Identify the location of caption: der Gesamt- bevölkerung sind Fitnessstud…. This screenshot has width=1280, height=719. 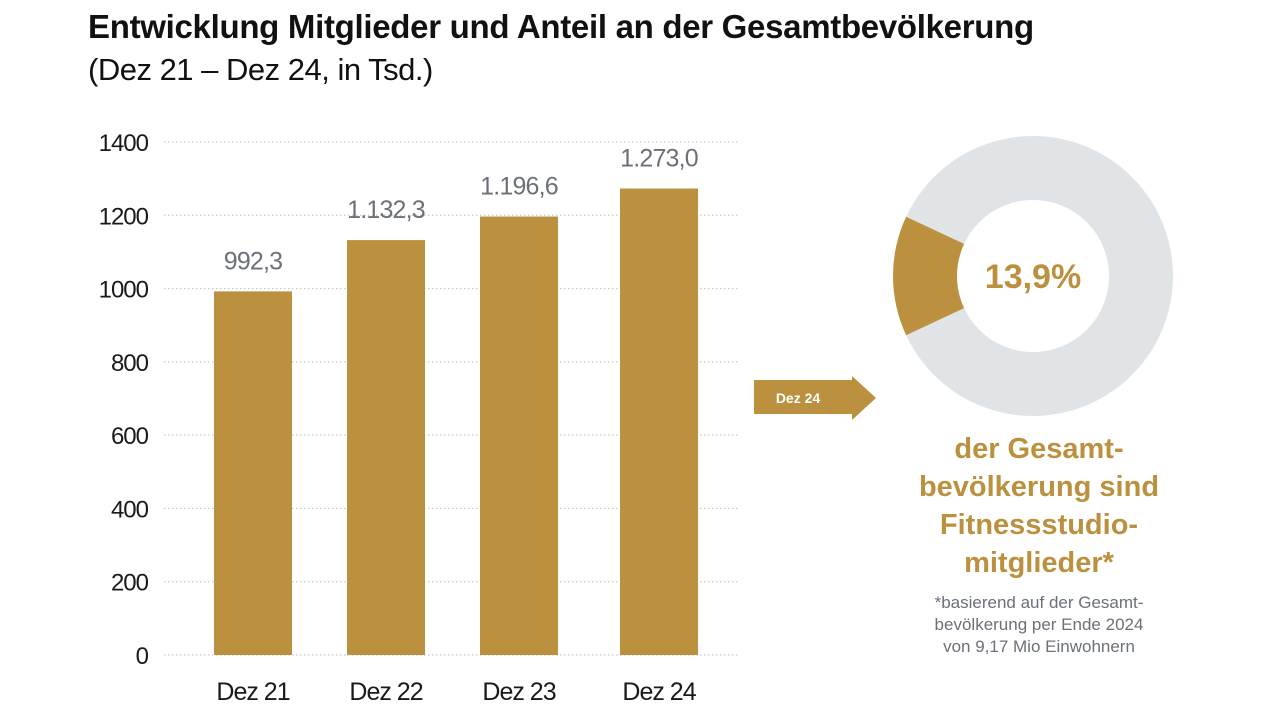
(1039, 506).